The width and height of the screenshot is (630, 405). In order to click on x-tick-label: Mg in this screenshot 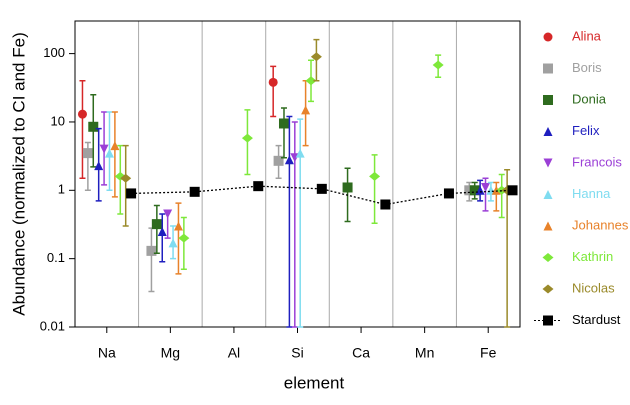, I will do `click(170, 353)`.